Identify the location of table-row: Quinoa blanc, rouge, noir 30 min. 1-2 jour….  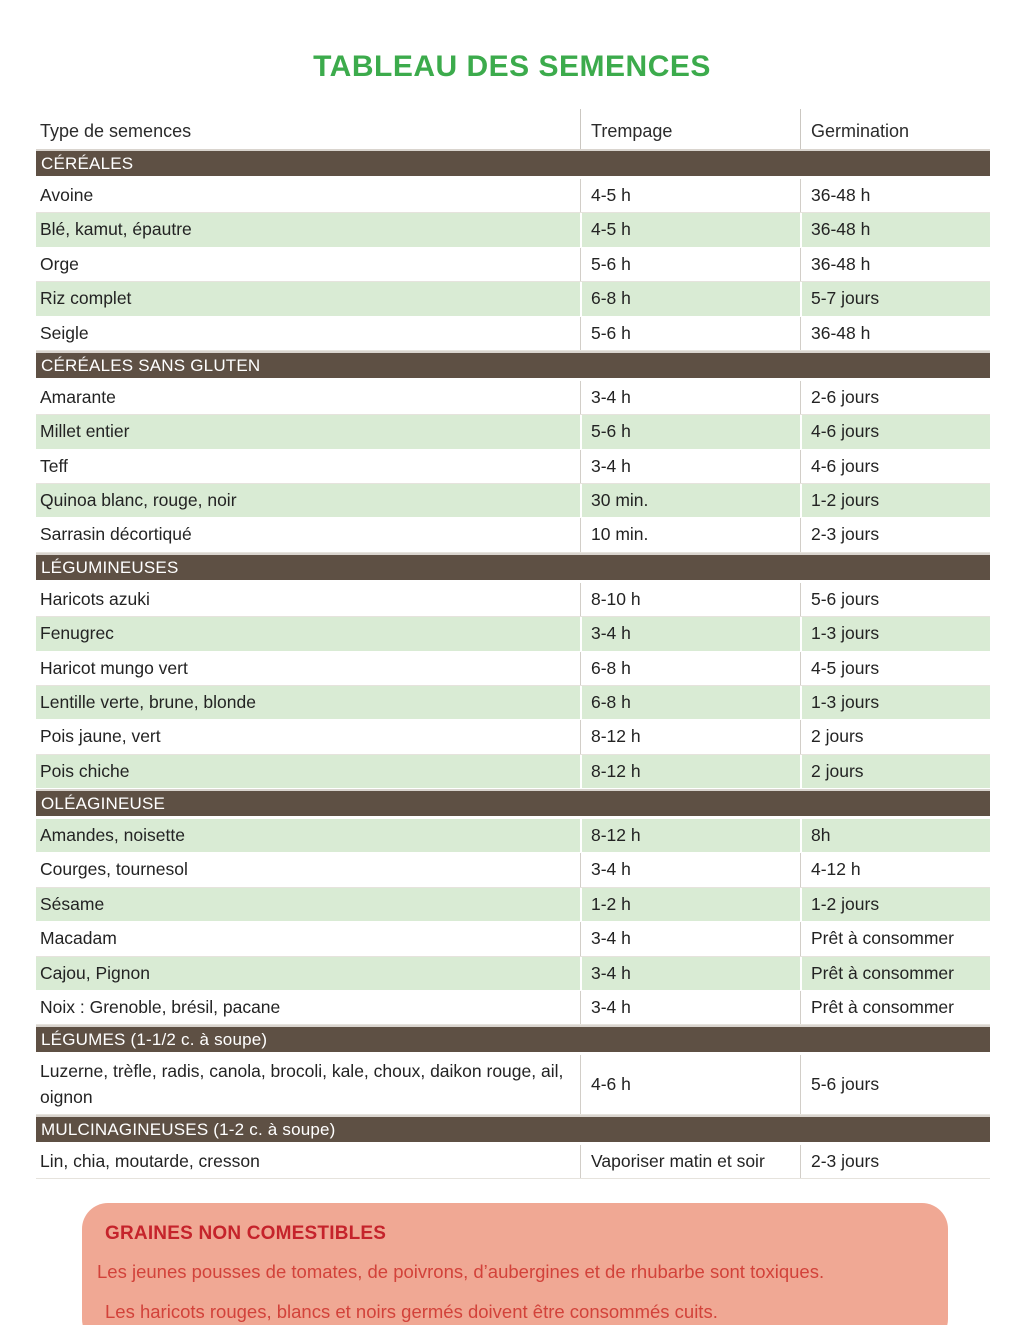
(513, 501).